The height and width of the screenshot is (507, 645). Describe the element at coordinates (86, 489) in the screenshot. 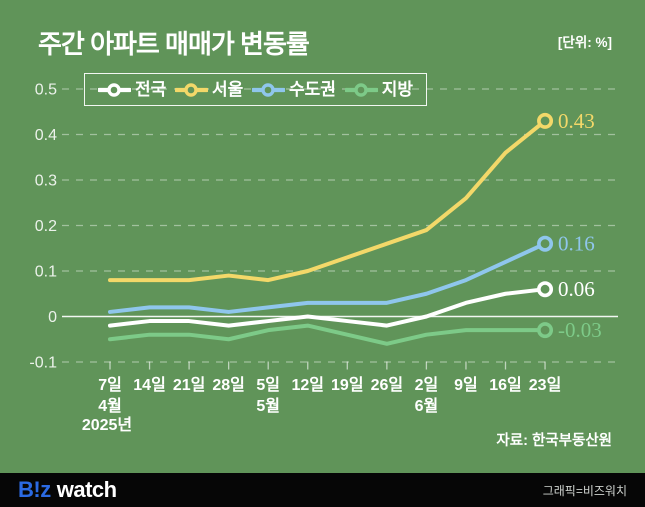

I see `logo-watch-text: watch` at that location.